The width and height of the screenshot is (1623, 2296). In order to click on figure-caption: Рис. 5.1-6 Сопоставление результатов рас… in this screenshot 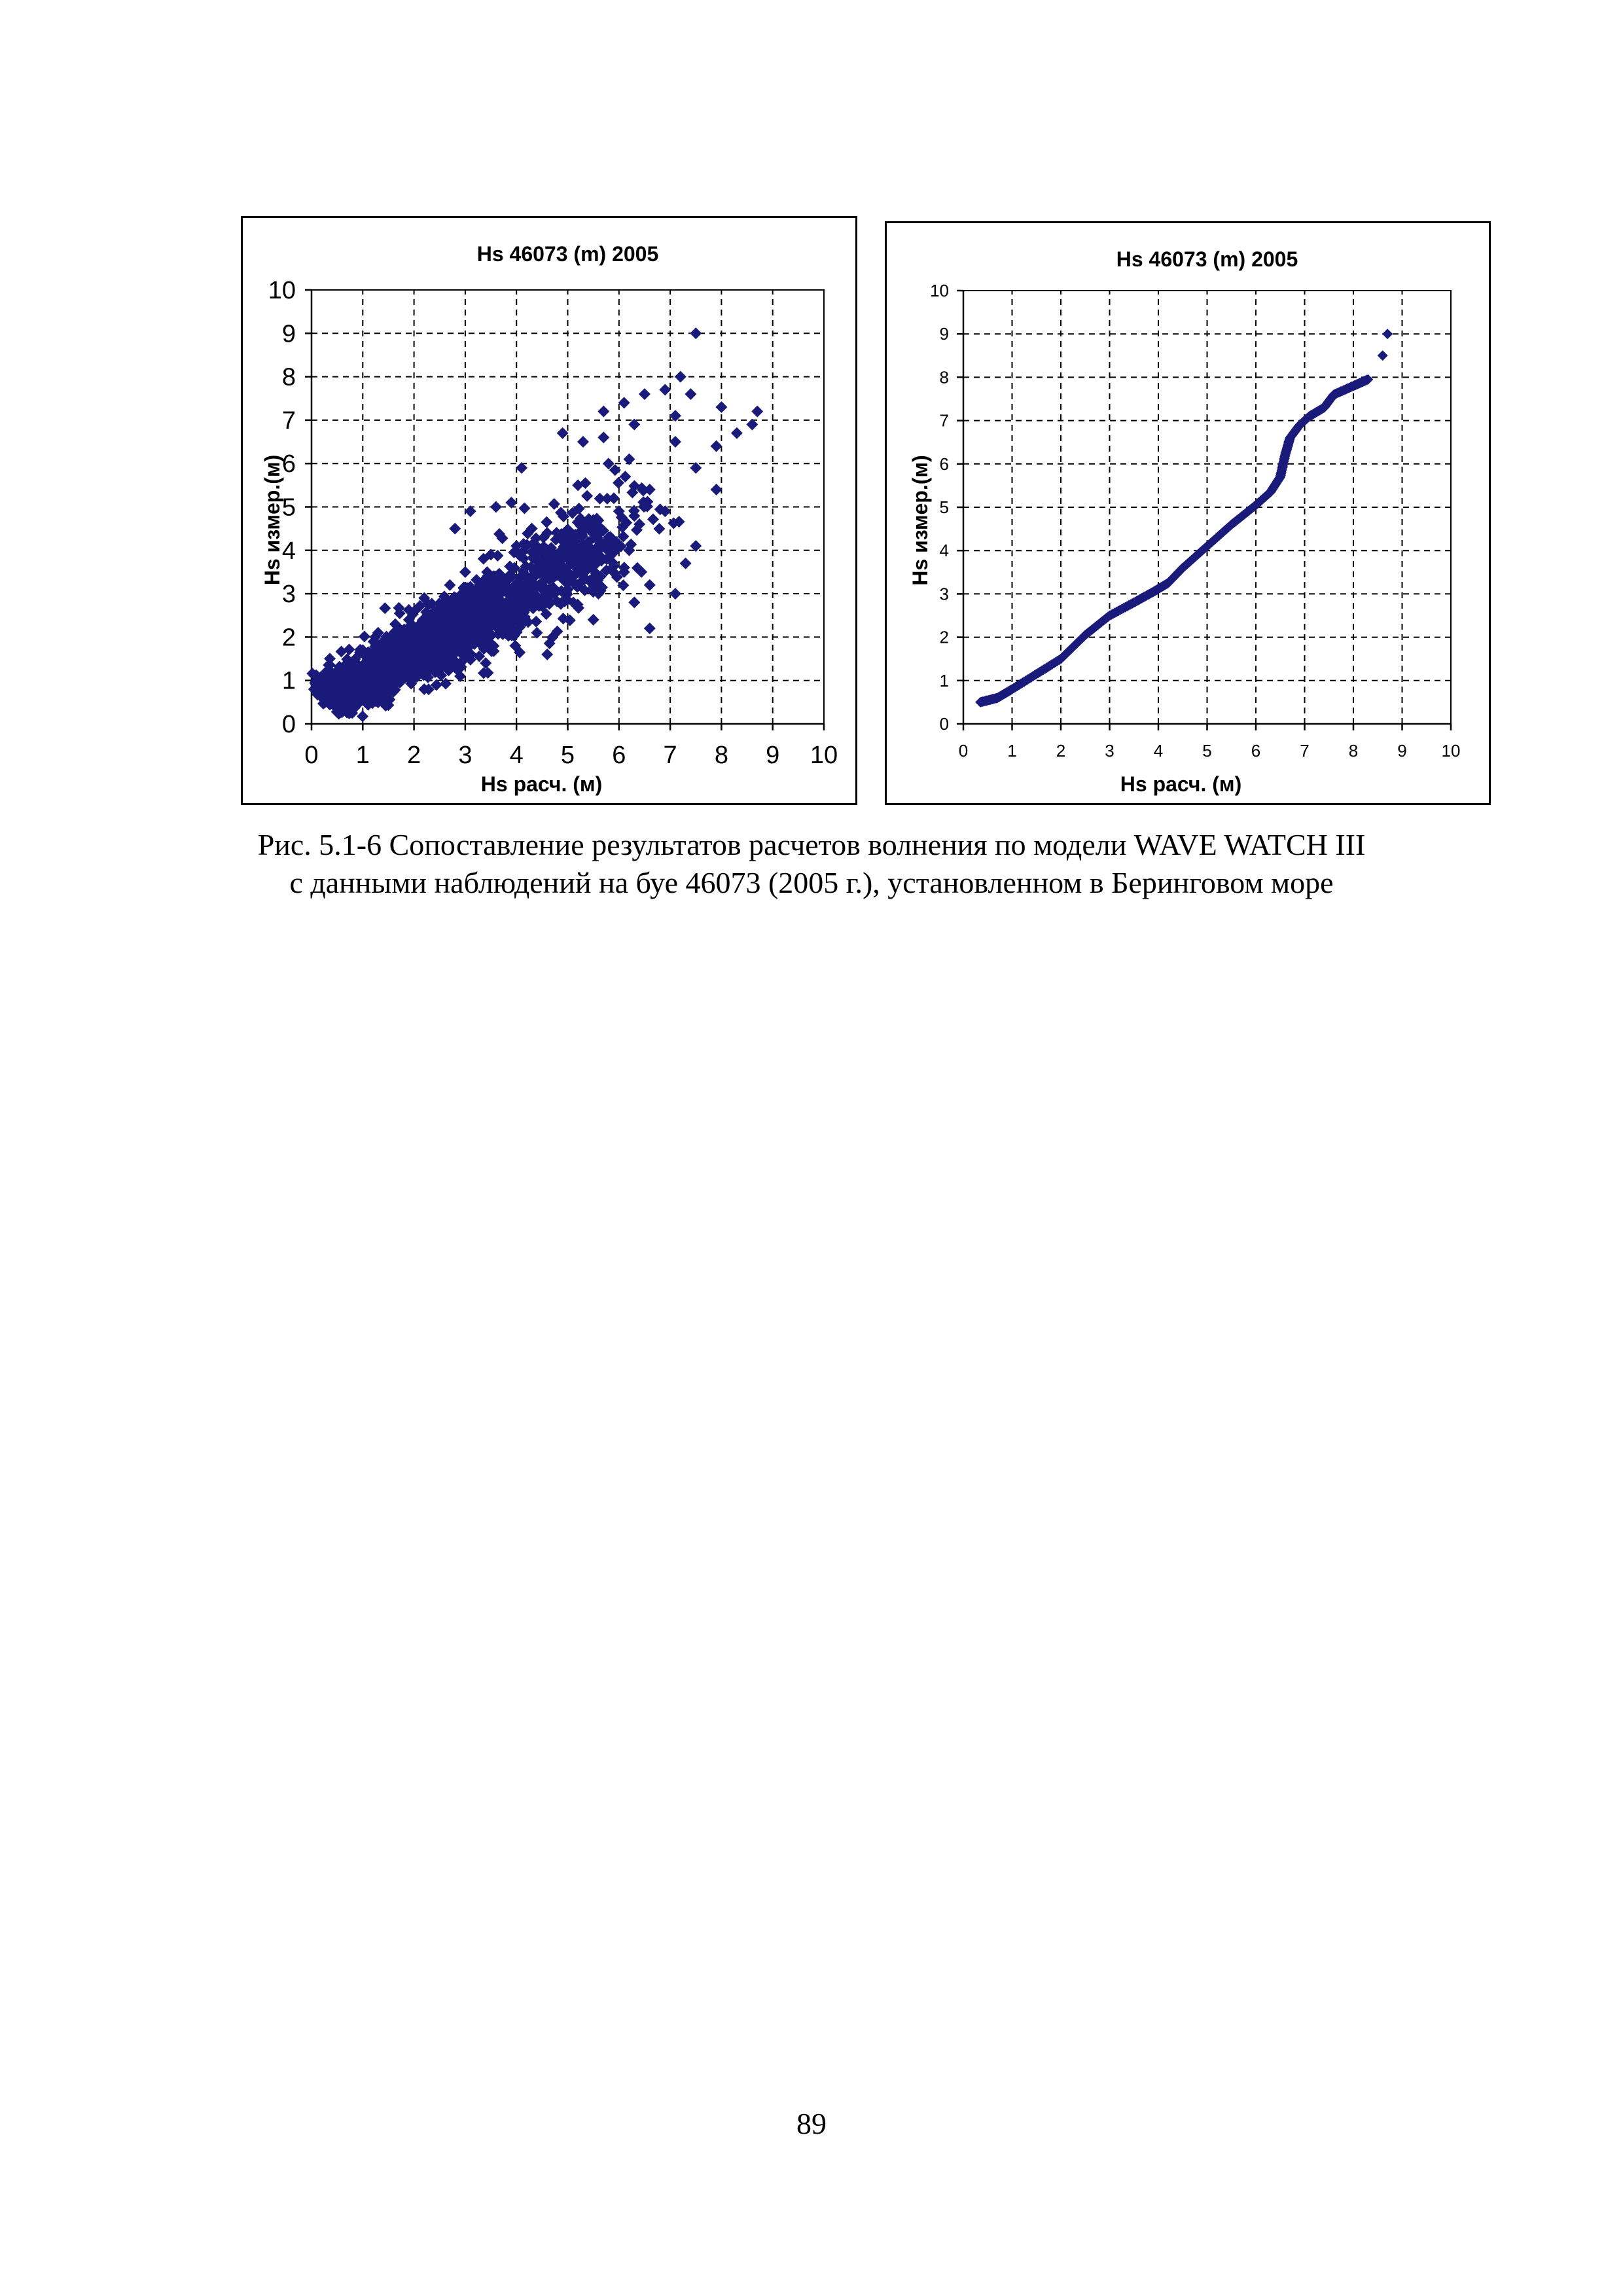, I will do `click(811, 864)`.